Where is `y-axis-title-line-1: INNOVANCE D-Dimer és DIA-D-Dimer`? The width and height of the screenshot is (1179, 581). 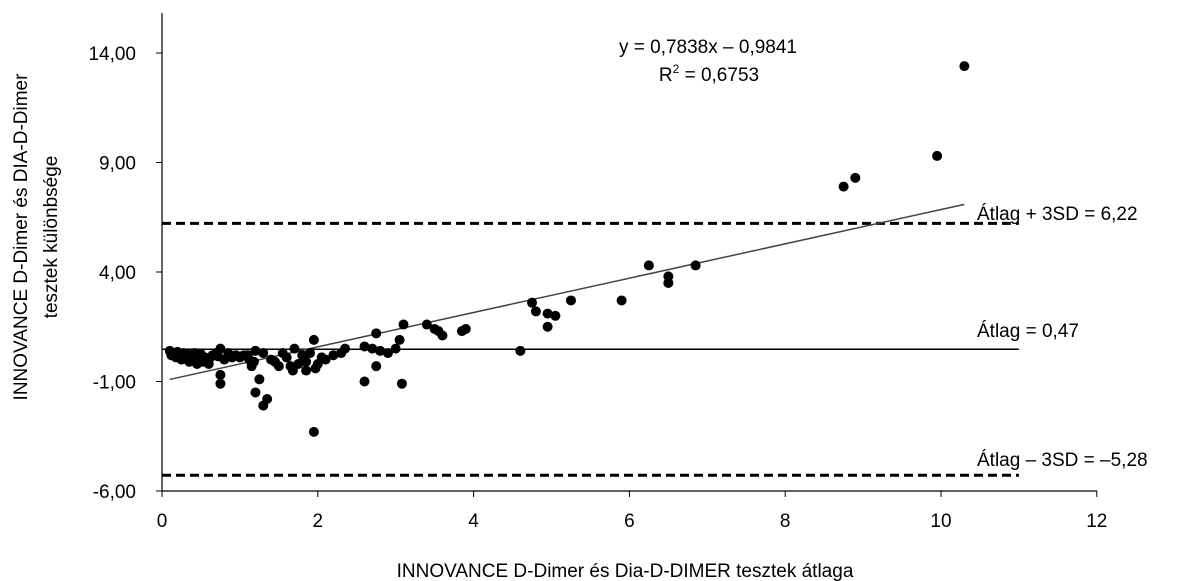 y-axis-title-line-1: INNOVANCE D-Dimer és DIA-D-Dimer is located at coordinates (21, 237).